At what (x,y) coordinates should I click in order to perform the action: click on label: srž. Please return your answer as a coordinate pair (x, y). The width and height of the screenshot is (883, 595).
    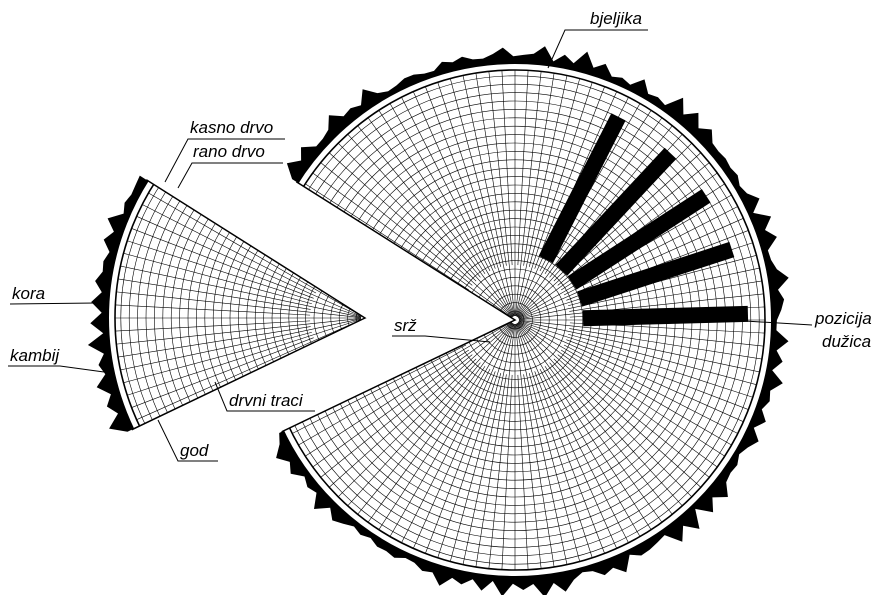
    Looking at the image, I should click on (405, 325).